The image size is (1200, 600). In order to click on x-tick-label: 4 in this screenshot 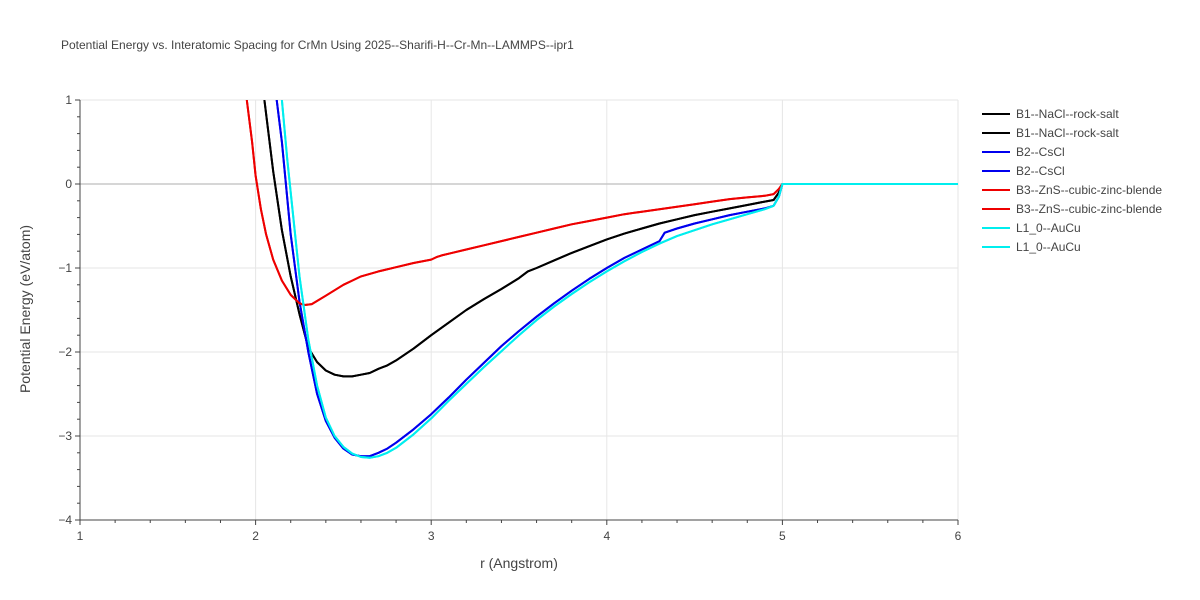, I will do `click(606, 536)`.